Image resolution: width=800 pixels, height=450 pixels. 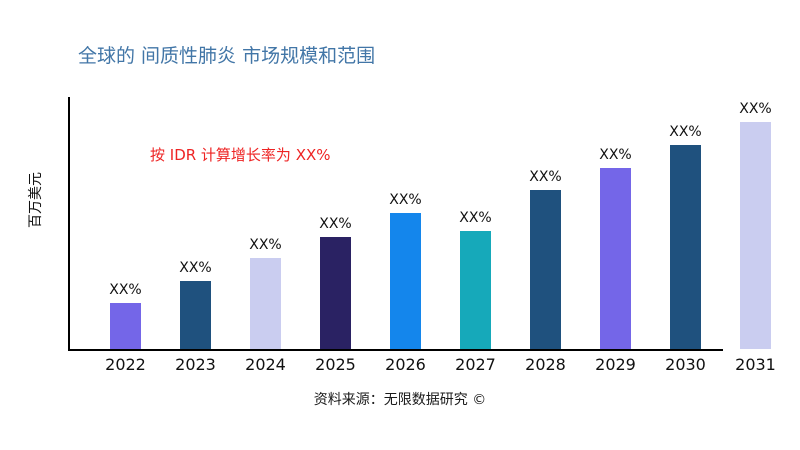 I want to click on x-tick-label: 2029, so click(x=615, y=364).